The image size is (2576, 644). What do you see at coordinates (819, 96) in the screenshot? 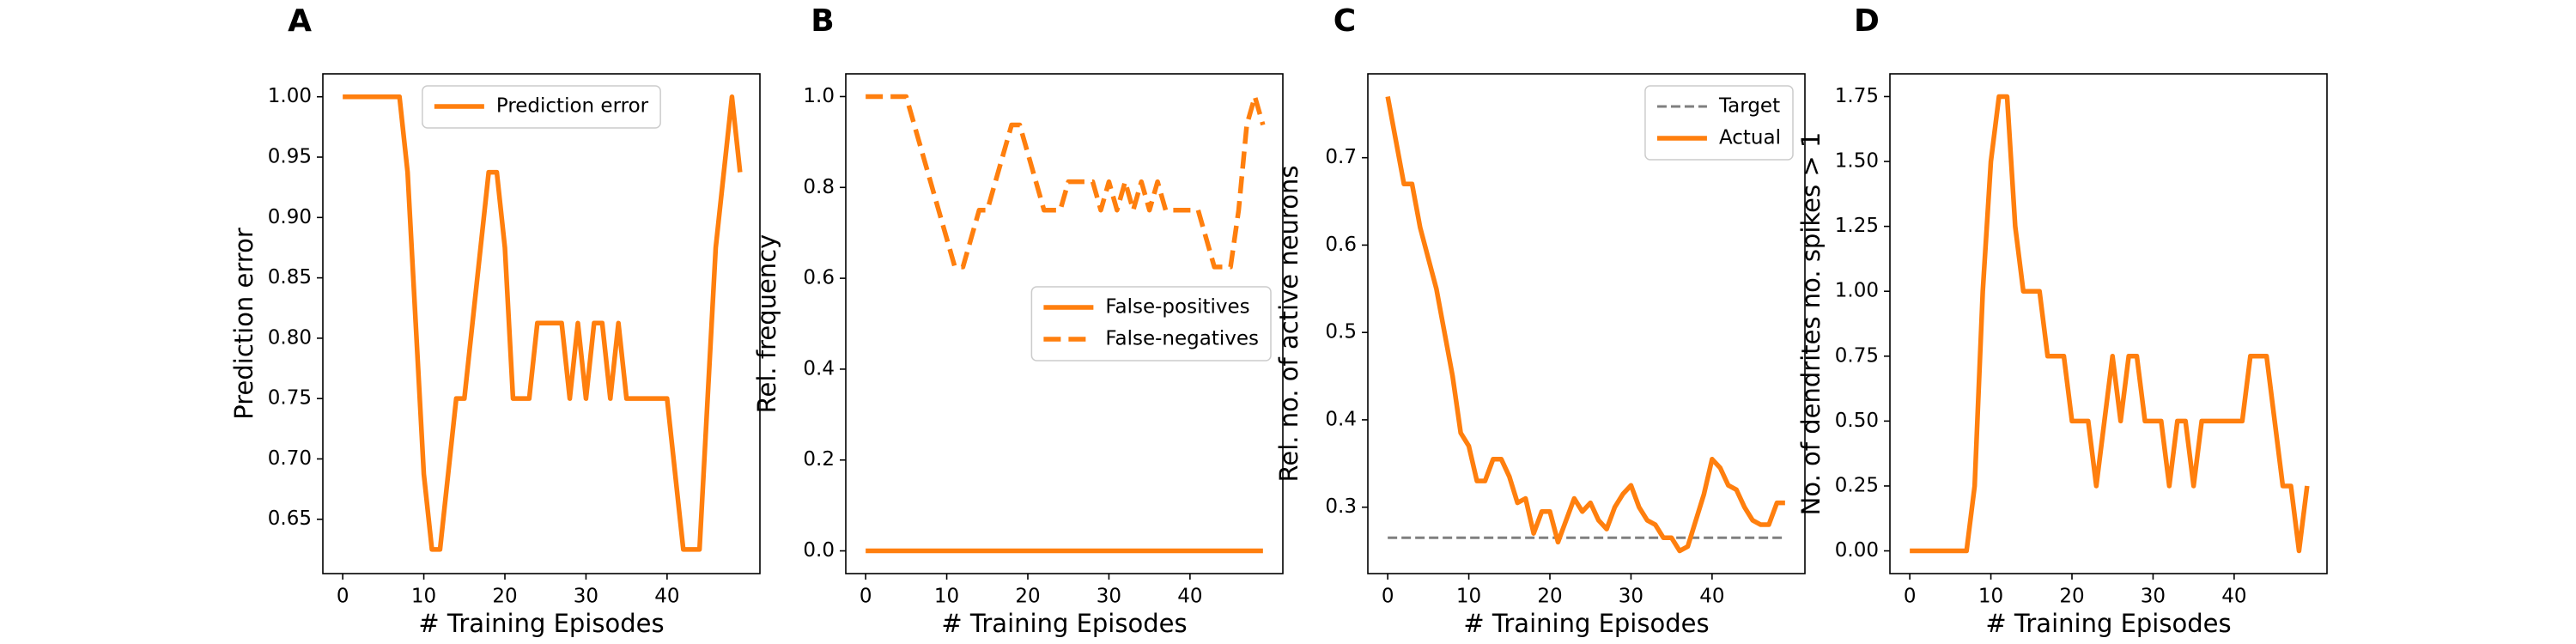
I see `y-tick-label: 1.0` at bounding box center [819, 96].